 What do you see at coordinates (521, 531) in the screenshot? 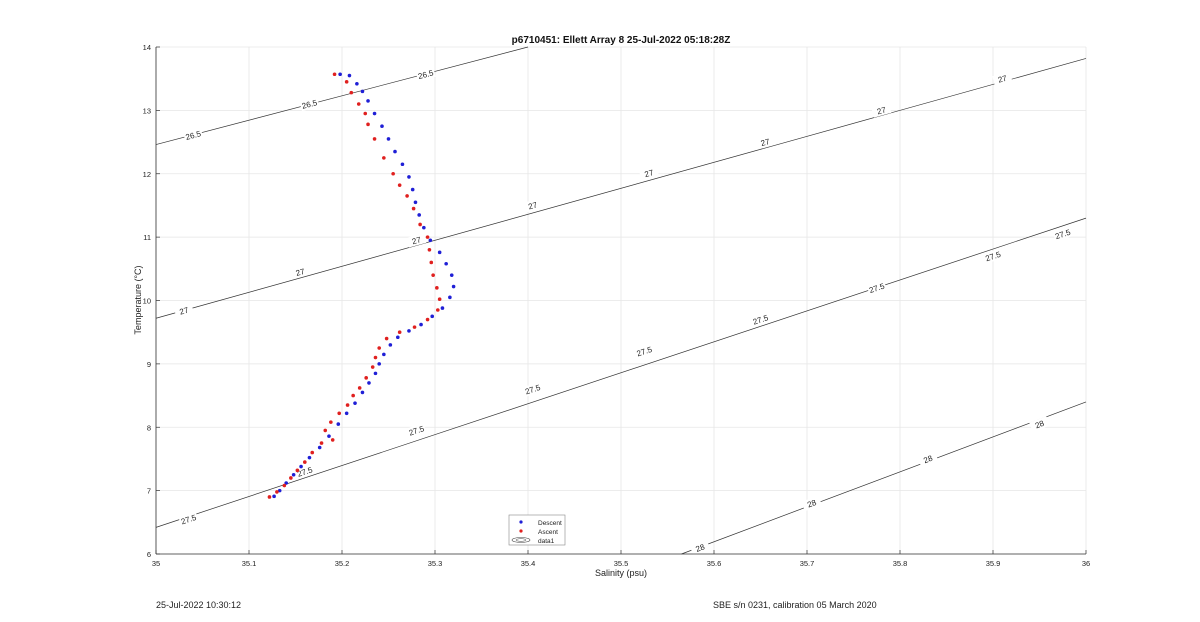
I see `legend-ascent-marker` at bounding box center [521, 531].